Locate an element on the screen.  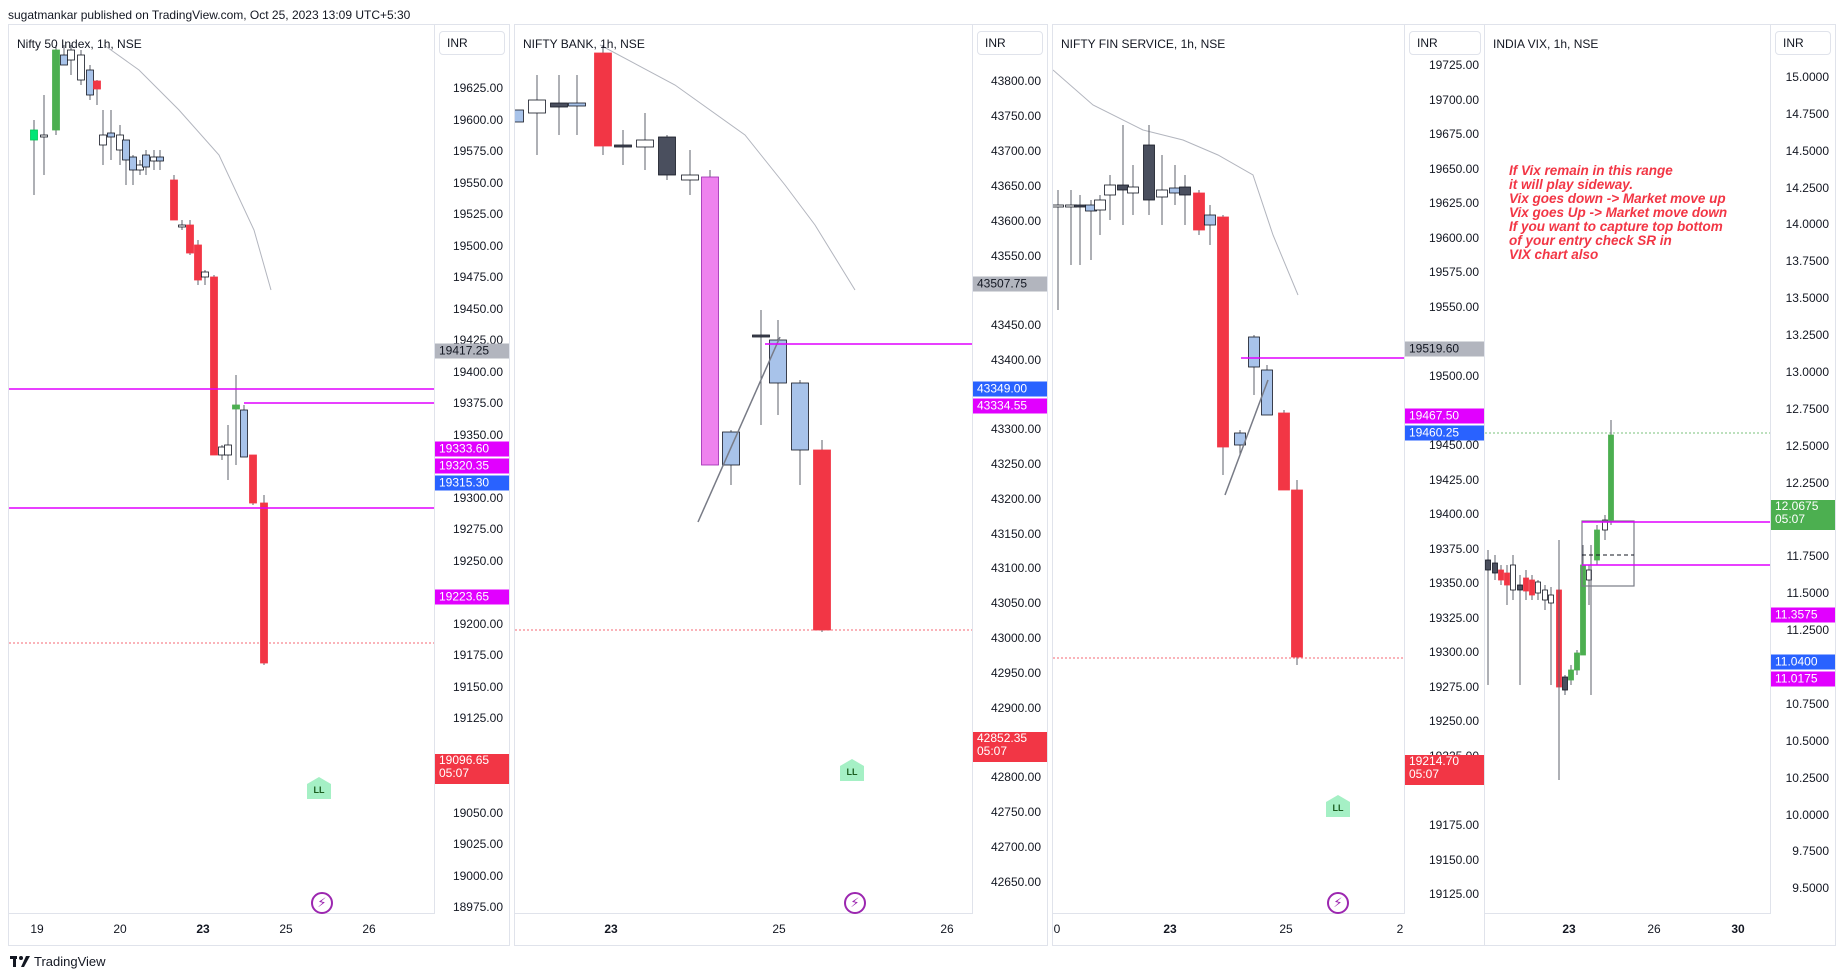
price-tick: 14.7500 is located at coordinates (1807, 114).